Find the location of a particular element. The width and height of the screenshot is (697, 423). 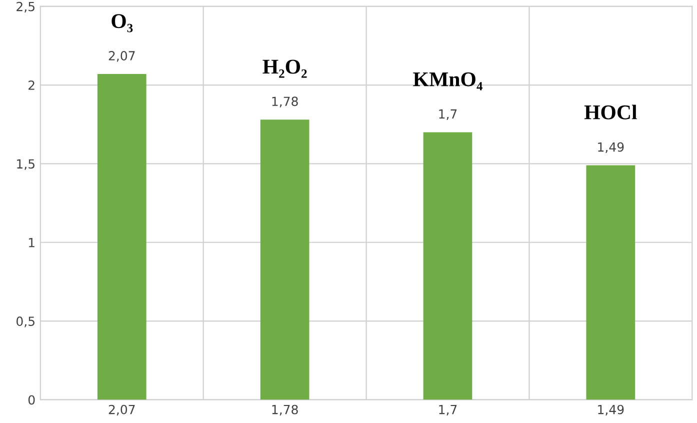

x-tick-label: 1,7 is located at coordinates (448, 410).